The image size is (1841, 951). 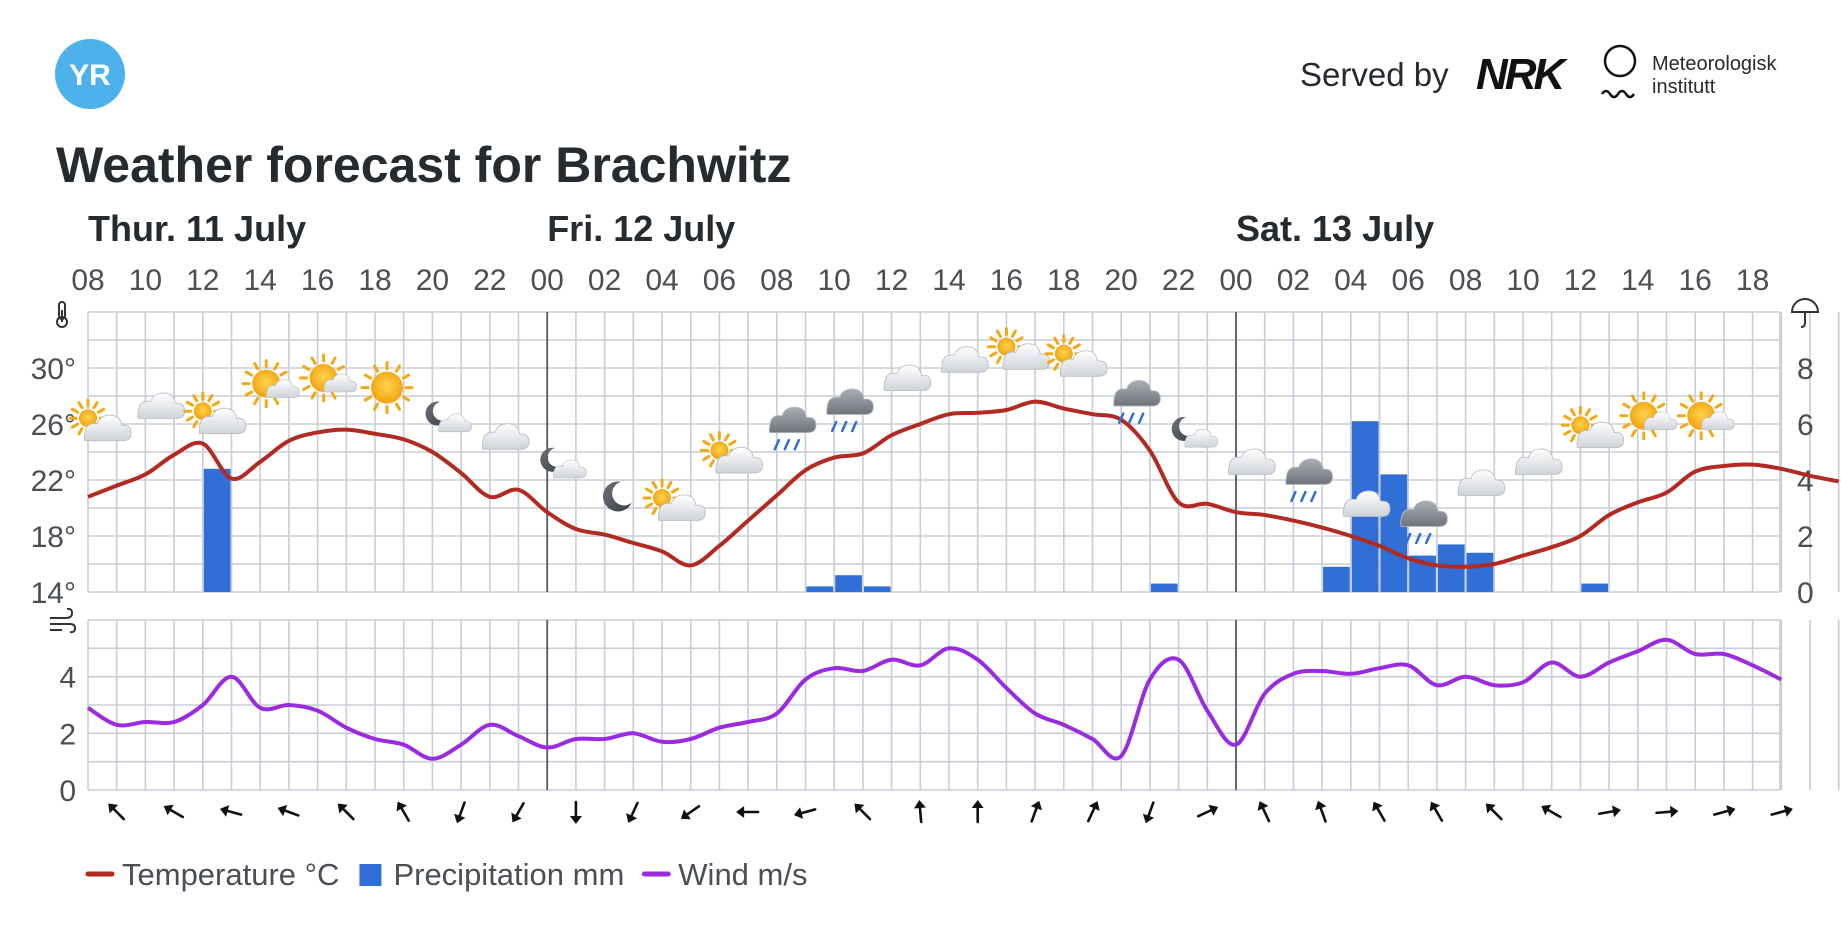 I want to click on met-name-line2: institutt, so click(x=1684, y=87).